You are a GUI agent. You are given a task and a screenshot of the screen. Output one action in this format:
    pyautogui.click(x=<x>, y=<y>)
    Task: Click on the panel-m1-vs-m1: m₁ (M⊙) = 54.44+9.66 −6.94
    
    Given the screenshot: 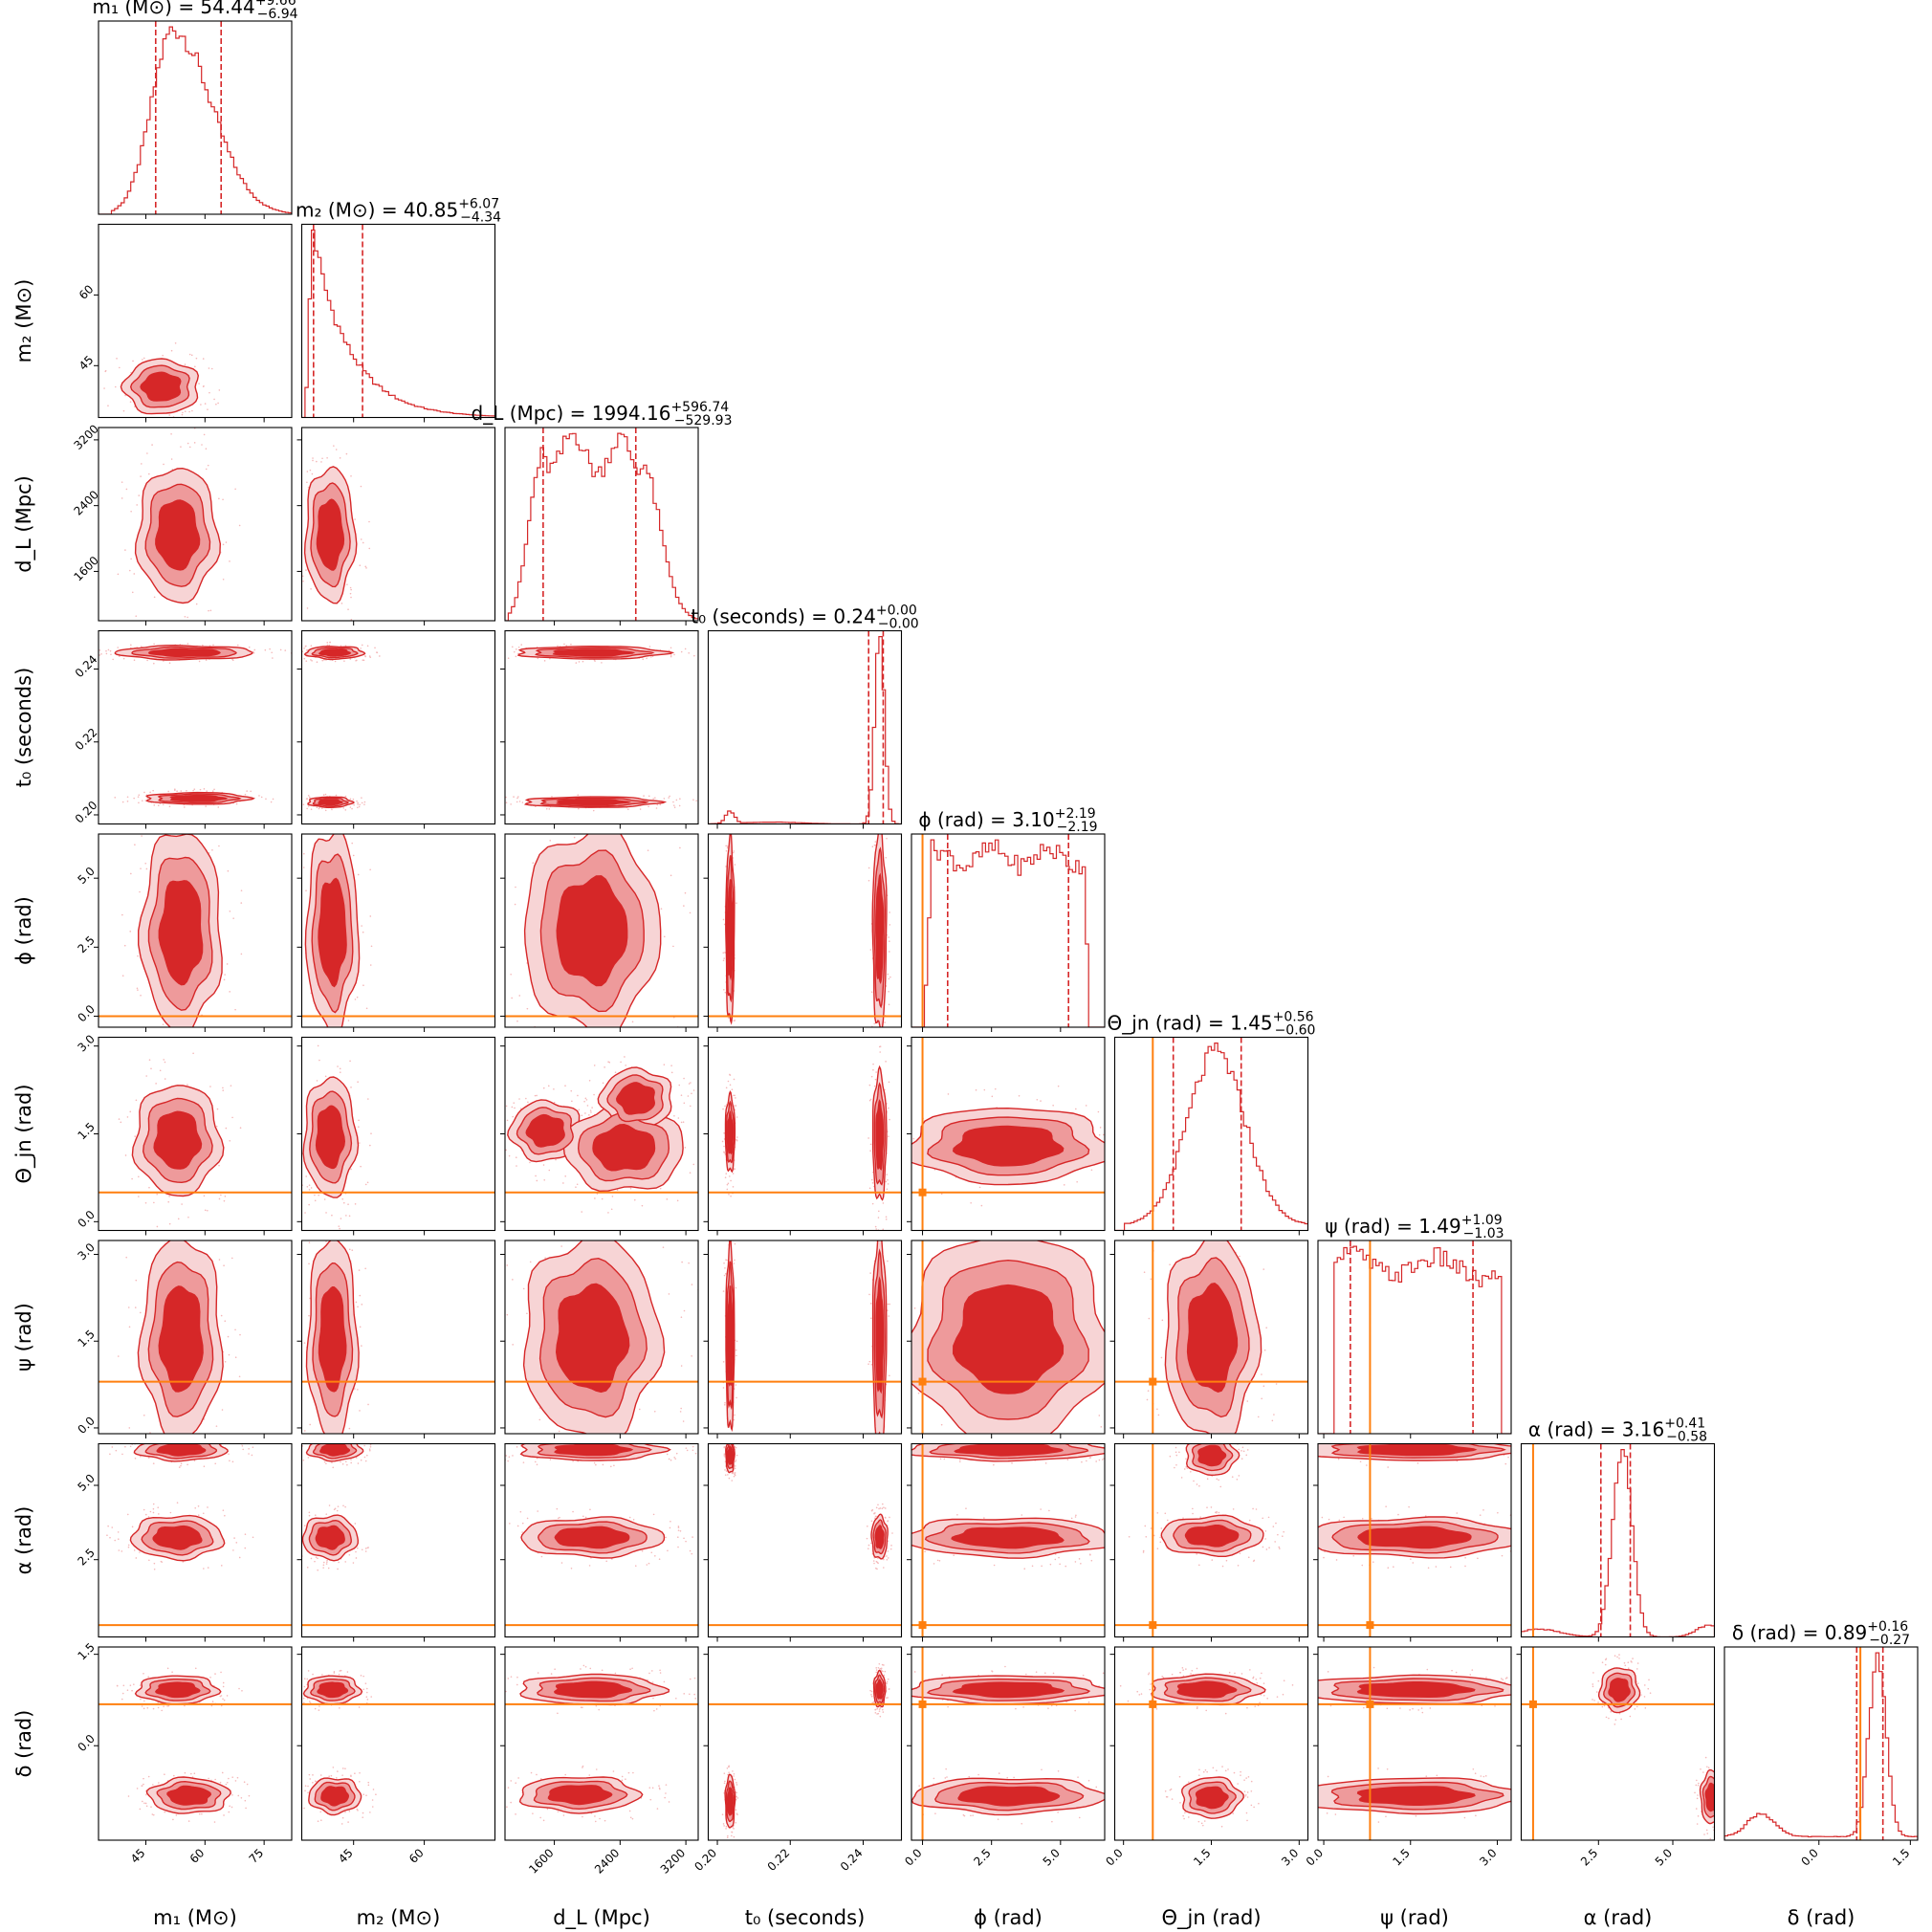 What is the action you would take?
    pyautogui.click(x=195, y=109)
    